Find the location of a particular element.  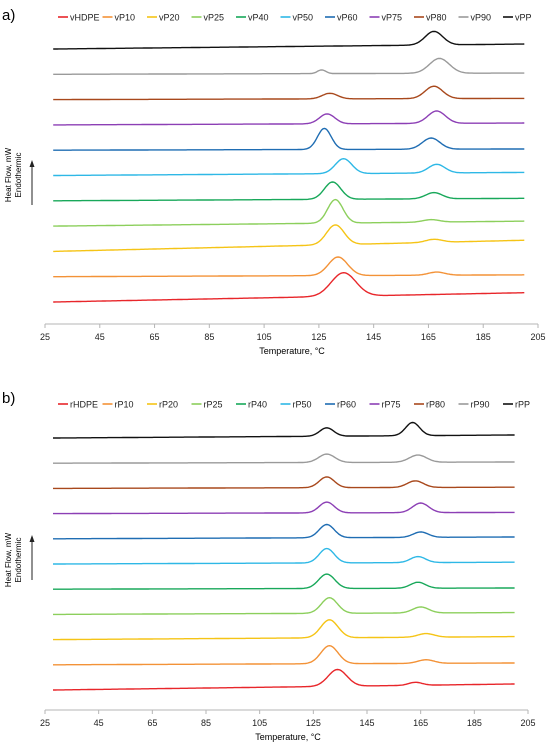

legend-item: vP75 is located at coordinates (385, 18).